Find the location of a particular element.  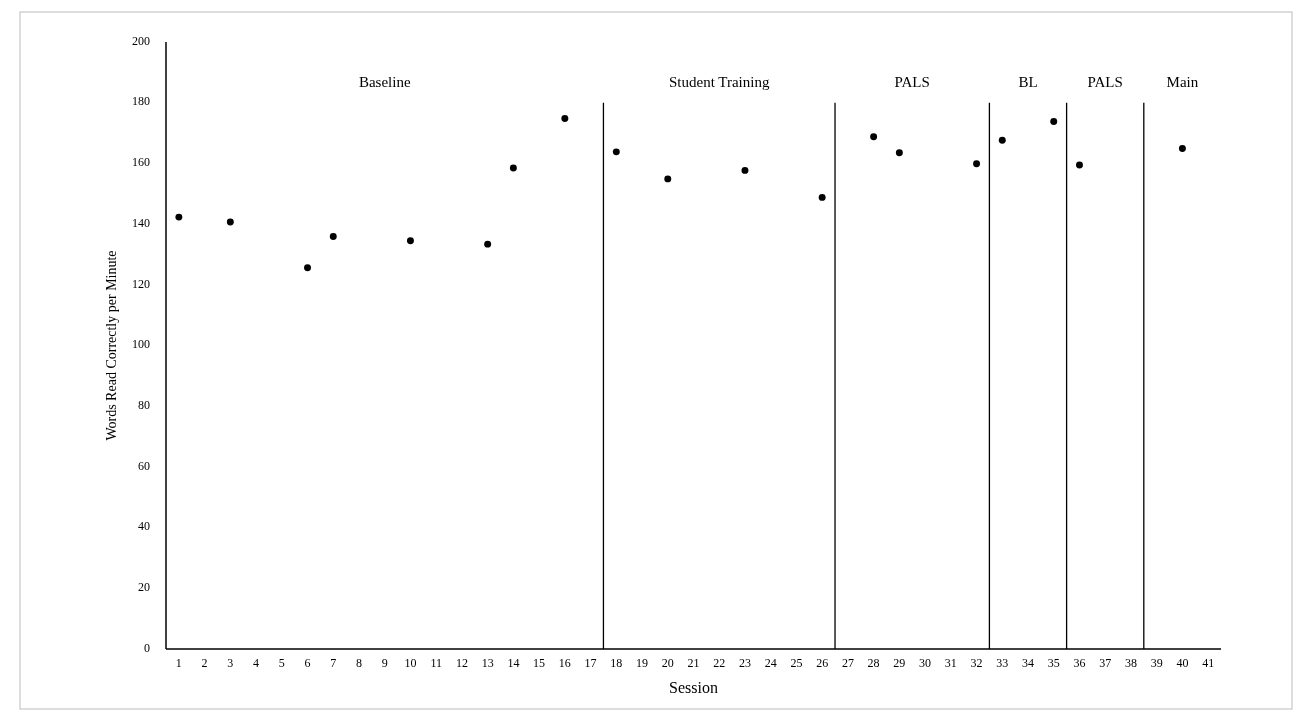

x-tick-label: 18 is located at coordinates (616, 663).